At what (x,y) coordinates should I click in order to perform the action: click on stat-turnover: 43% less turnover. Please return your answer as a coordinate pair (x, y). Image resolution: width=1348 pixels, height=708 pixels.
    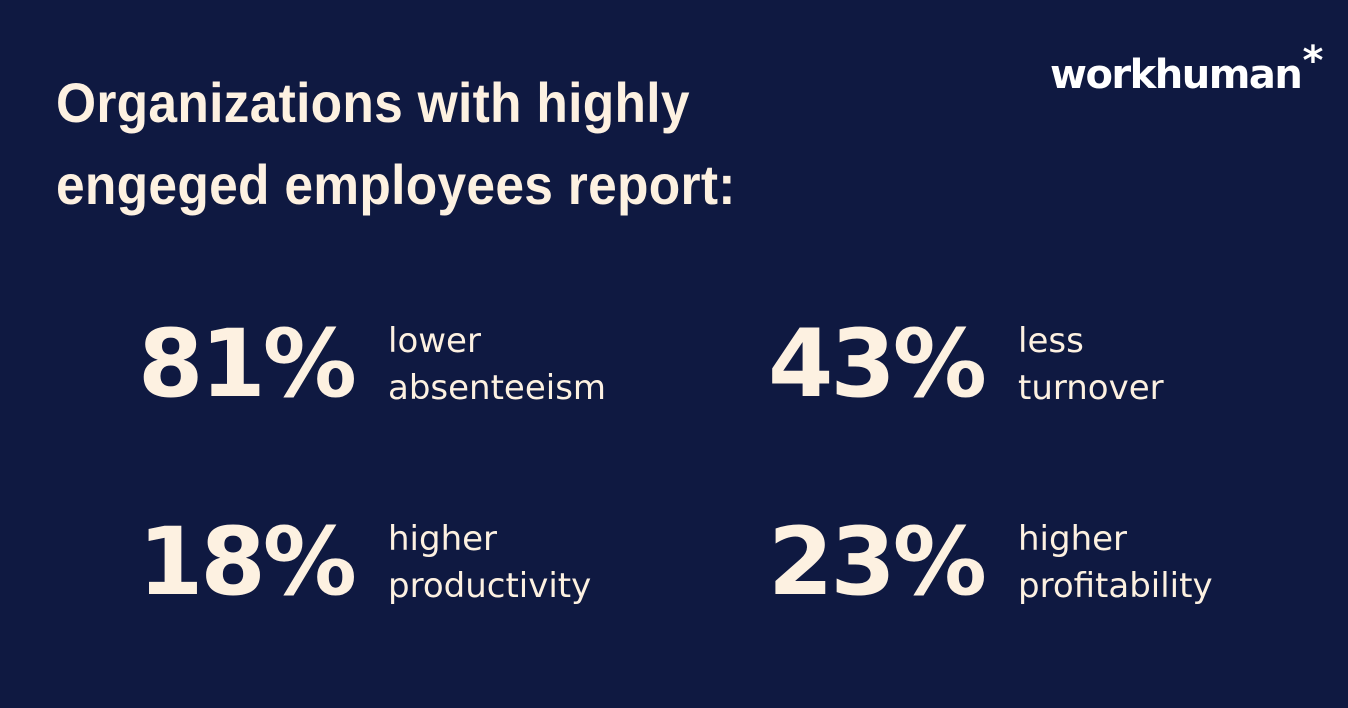
    Looking at the image, I should click on (966, 365).